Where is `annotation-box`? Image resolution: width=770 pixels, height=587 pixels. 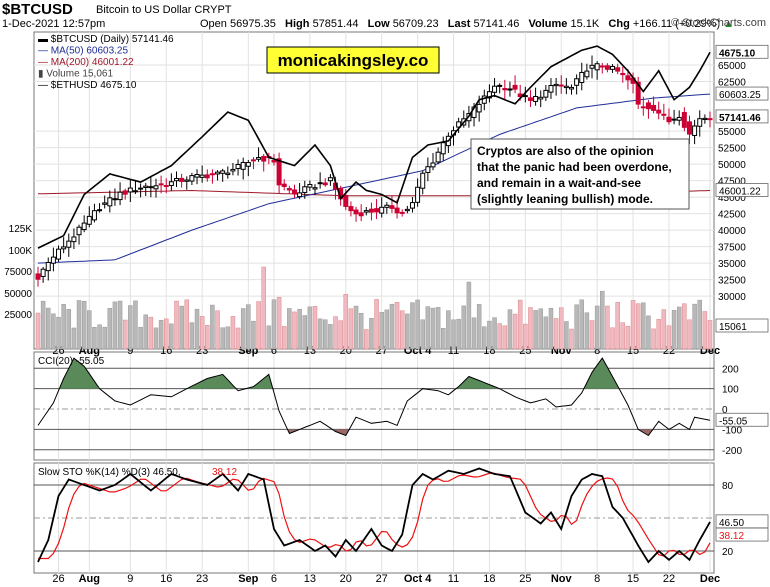 annotation-box is located at coordinates (580, 174).